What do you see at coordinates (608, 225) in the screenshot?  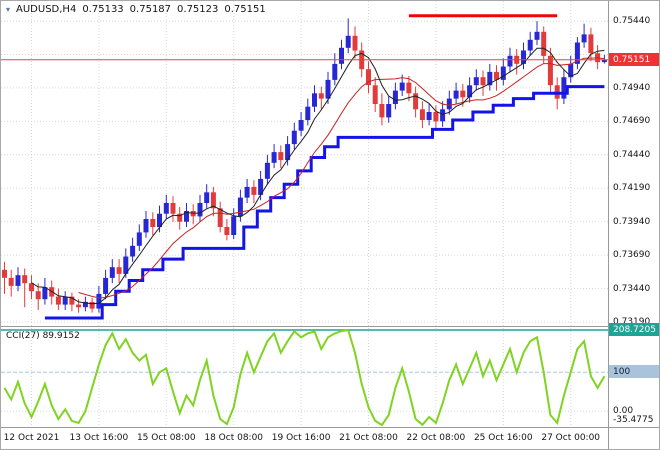 I see `price-axis-separator` at bounding box center [608, 225].